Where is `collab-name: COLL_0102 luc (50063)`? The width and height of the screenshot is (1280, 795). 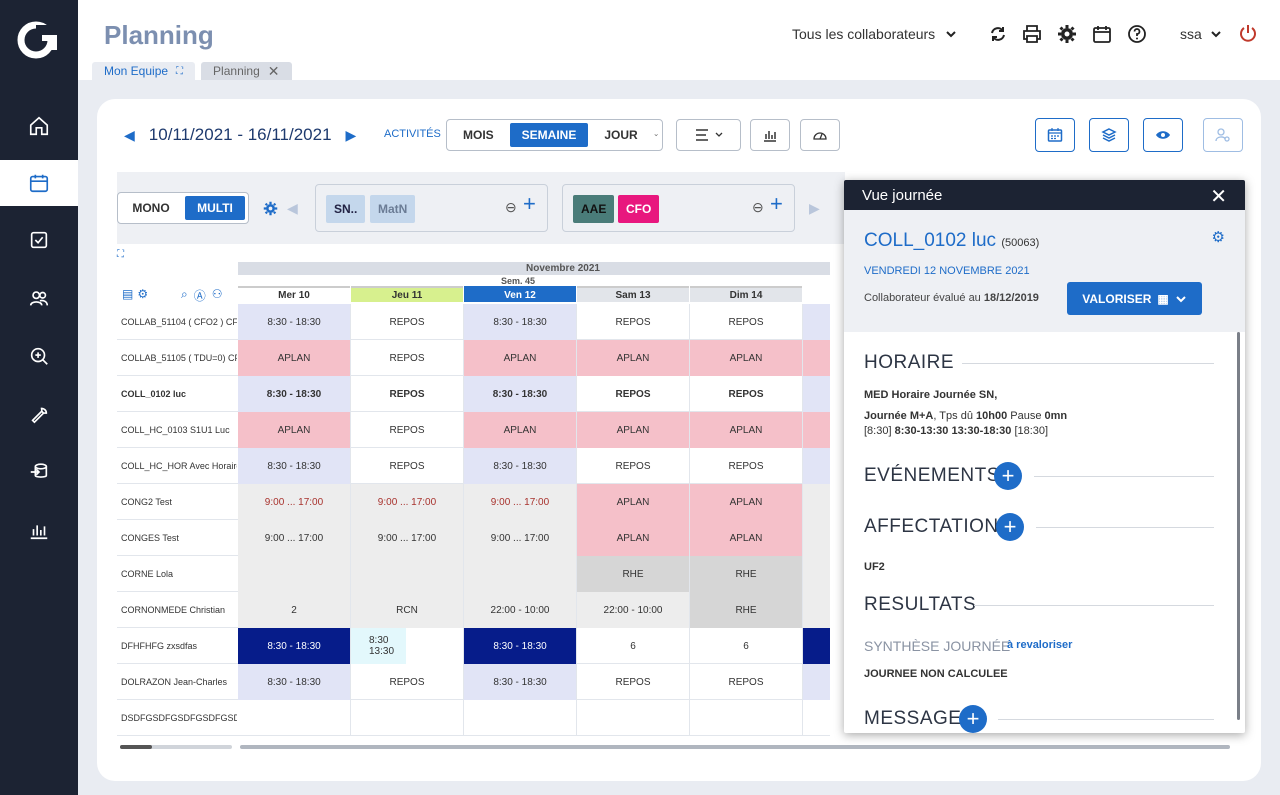 collab-name: COLL_0102 luc (50063) is located at coordinates (951, 241).